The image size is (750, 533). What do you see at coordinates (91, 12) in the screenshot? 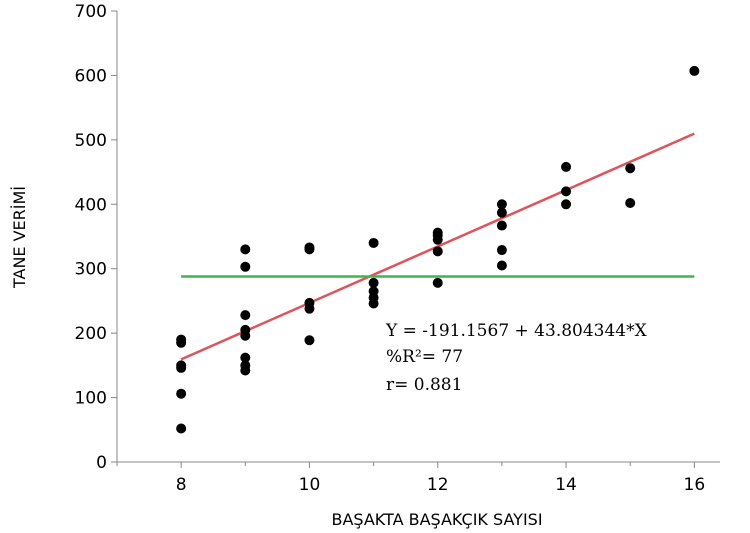
I see `y-tick-label: 700` at bounding box center [91, 12].